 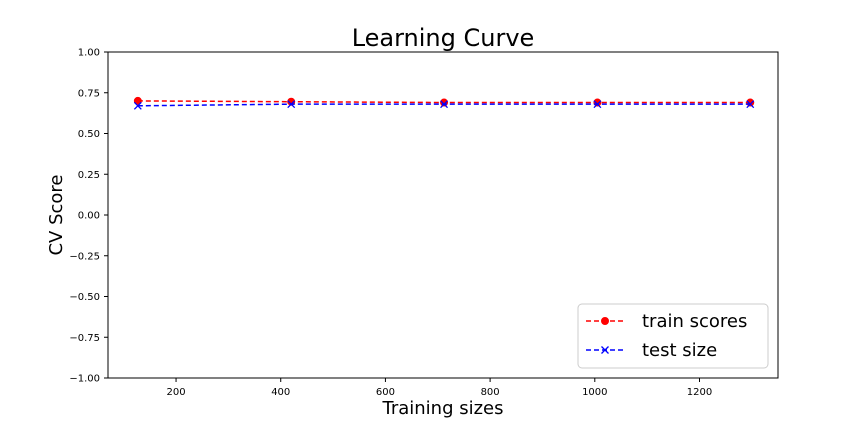 What do you see at coordinates (84, 379) in the screenshot?
I see `y-tick-label: −1.00` at bounding box center [84, 379].